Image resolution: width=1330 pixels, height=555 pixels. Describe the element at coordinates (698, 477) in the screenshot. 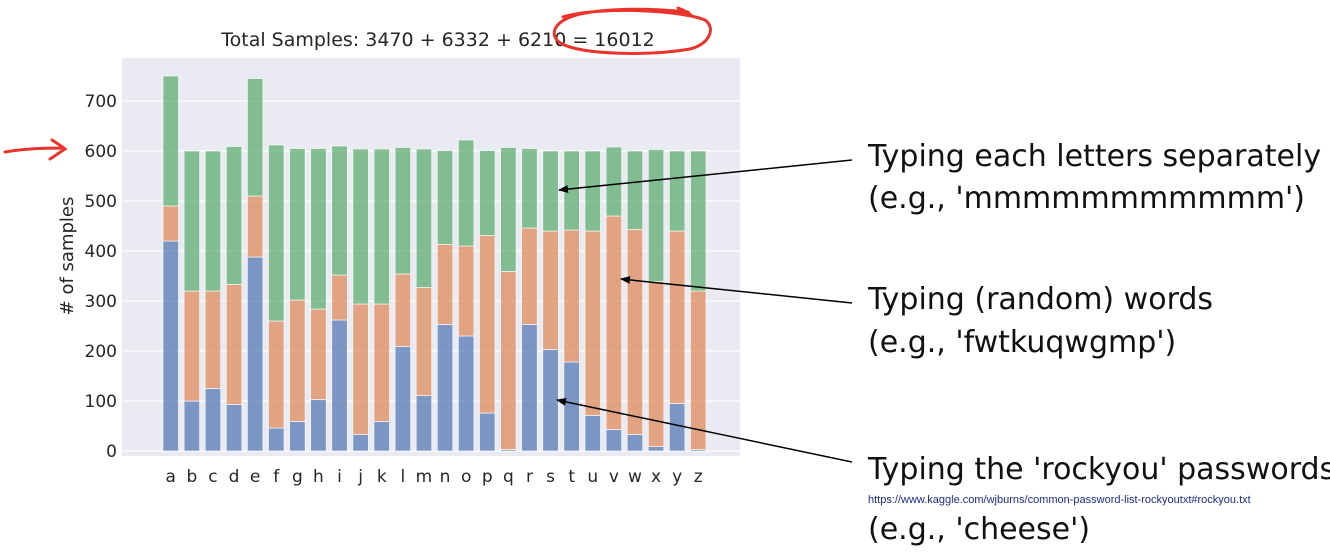

I see `x-tick-label: z` at that location.